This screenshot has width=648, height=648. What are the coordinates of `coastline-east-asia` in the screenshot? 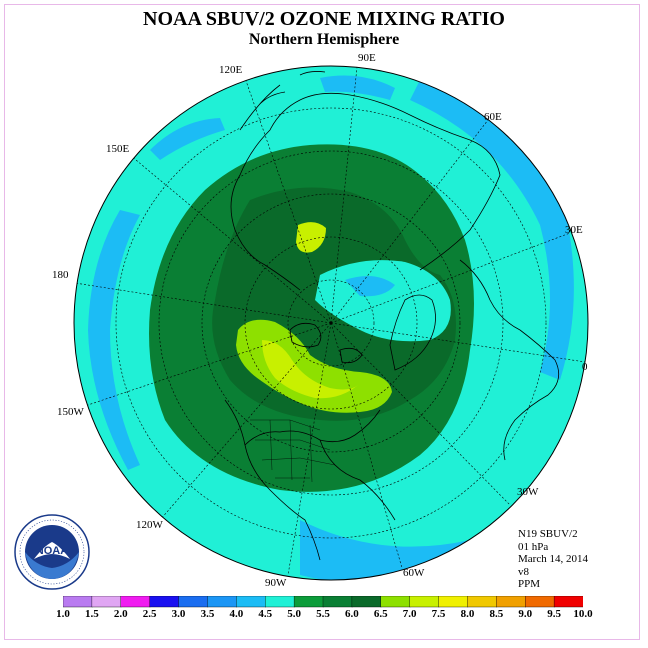 It's located at (282, 101).